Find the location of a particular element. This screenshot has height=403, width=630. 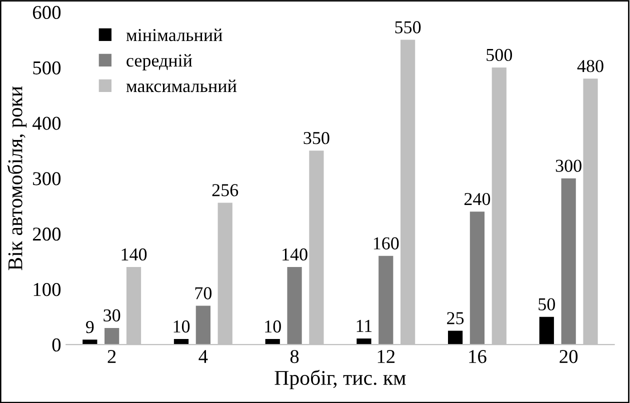

x-tick-label: 20 is located at coordinates (569, 357).